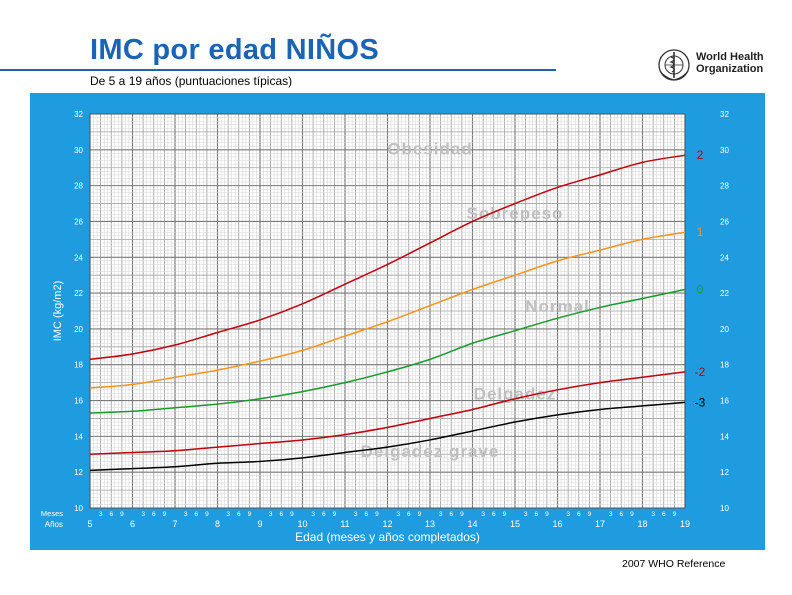  I want to click on months-row-label: Meses, so click(52, 513).